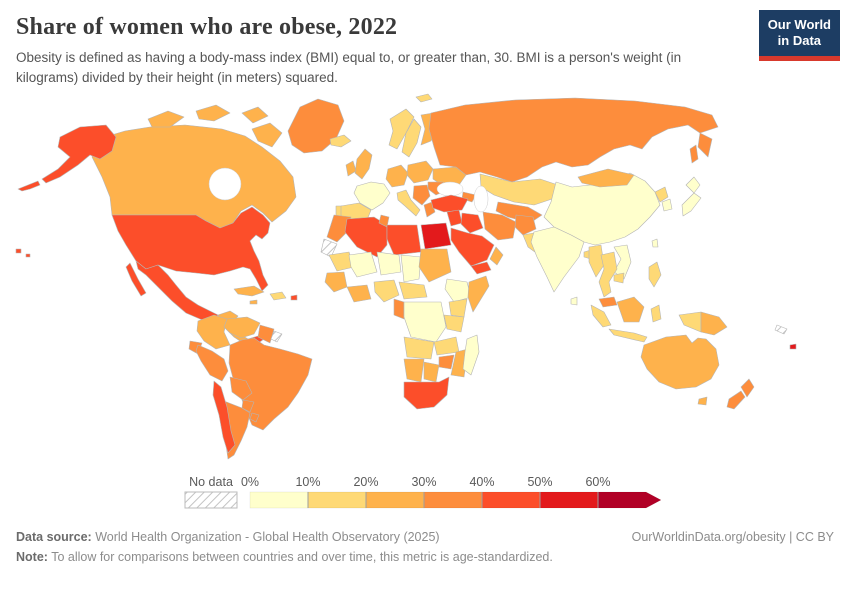 The image size is (850, 600). Describe the element at coordinates (436, 236) in the screenshot. I see `region-egypt` at that location.